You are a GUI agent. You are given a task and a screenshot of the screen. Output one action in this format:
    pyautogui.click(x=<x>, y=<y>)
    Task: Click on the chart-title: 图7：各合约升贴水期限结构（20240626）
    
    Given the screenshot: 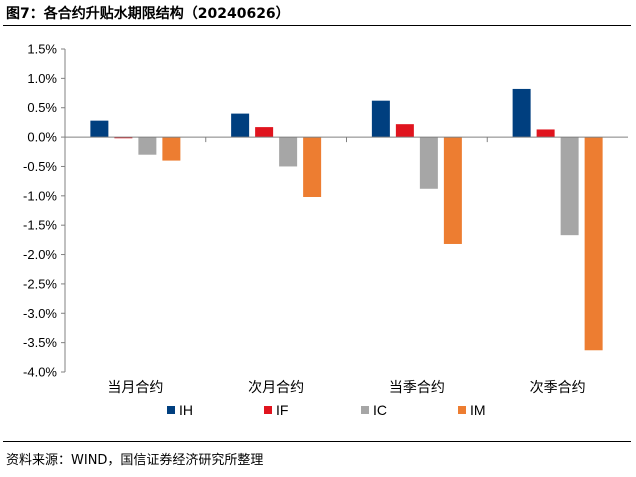 What is the action you would take?
    pyautogui.click(x=148, y=14)
    